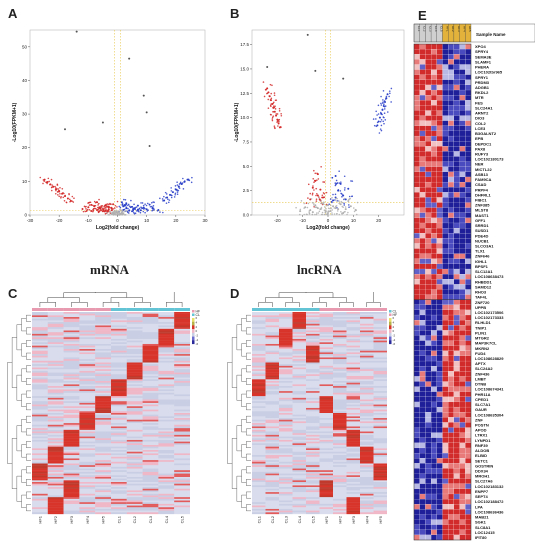  Describe the element at coordinates (265, 304) in the screenshot. I see `column-dendrogram-branch` at that location.